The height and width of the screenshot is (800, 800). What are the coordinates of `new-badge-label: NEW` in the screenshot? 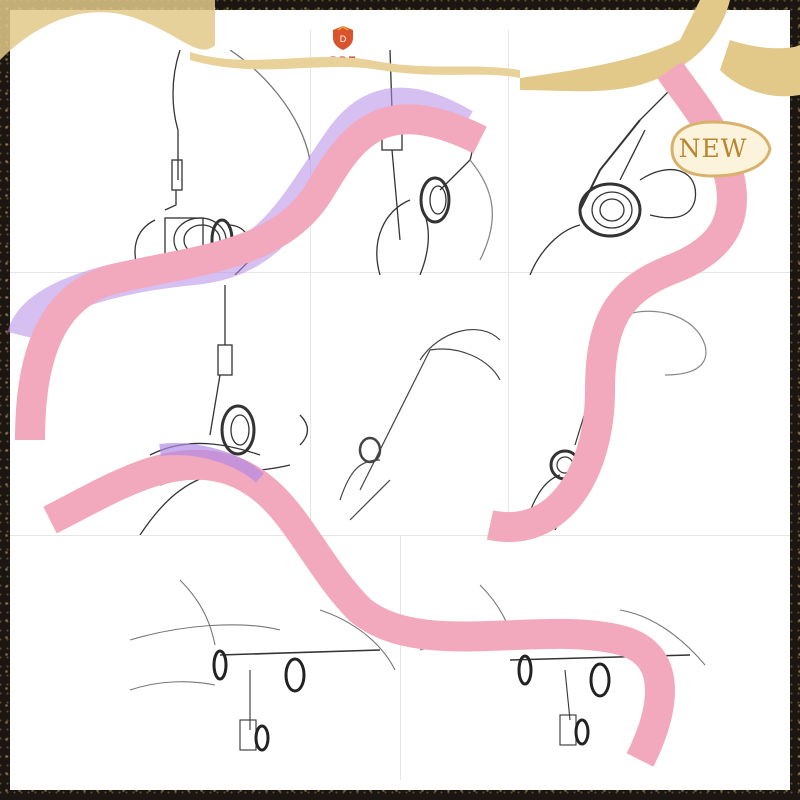 It's located at (713, 148).